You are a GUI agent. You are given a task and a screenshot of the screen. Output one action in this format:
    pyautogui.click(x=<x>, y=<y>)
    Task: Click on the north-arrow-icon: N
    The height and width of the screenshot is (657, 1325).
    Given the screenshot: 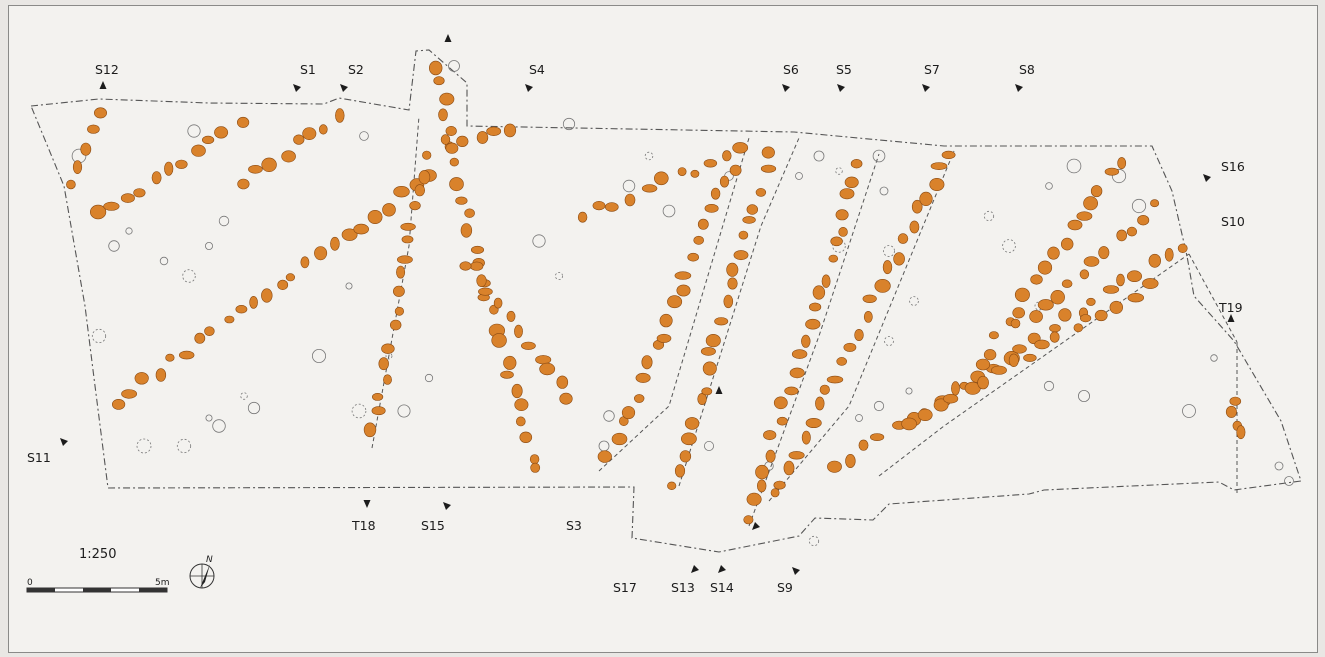 What is the action you would take?
    pyautogui.click(x=202, y=572)
    